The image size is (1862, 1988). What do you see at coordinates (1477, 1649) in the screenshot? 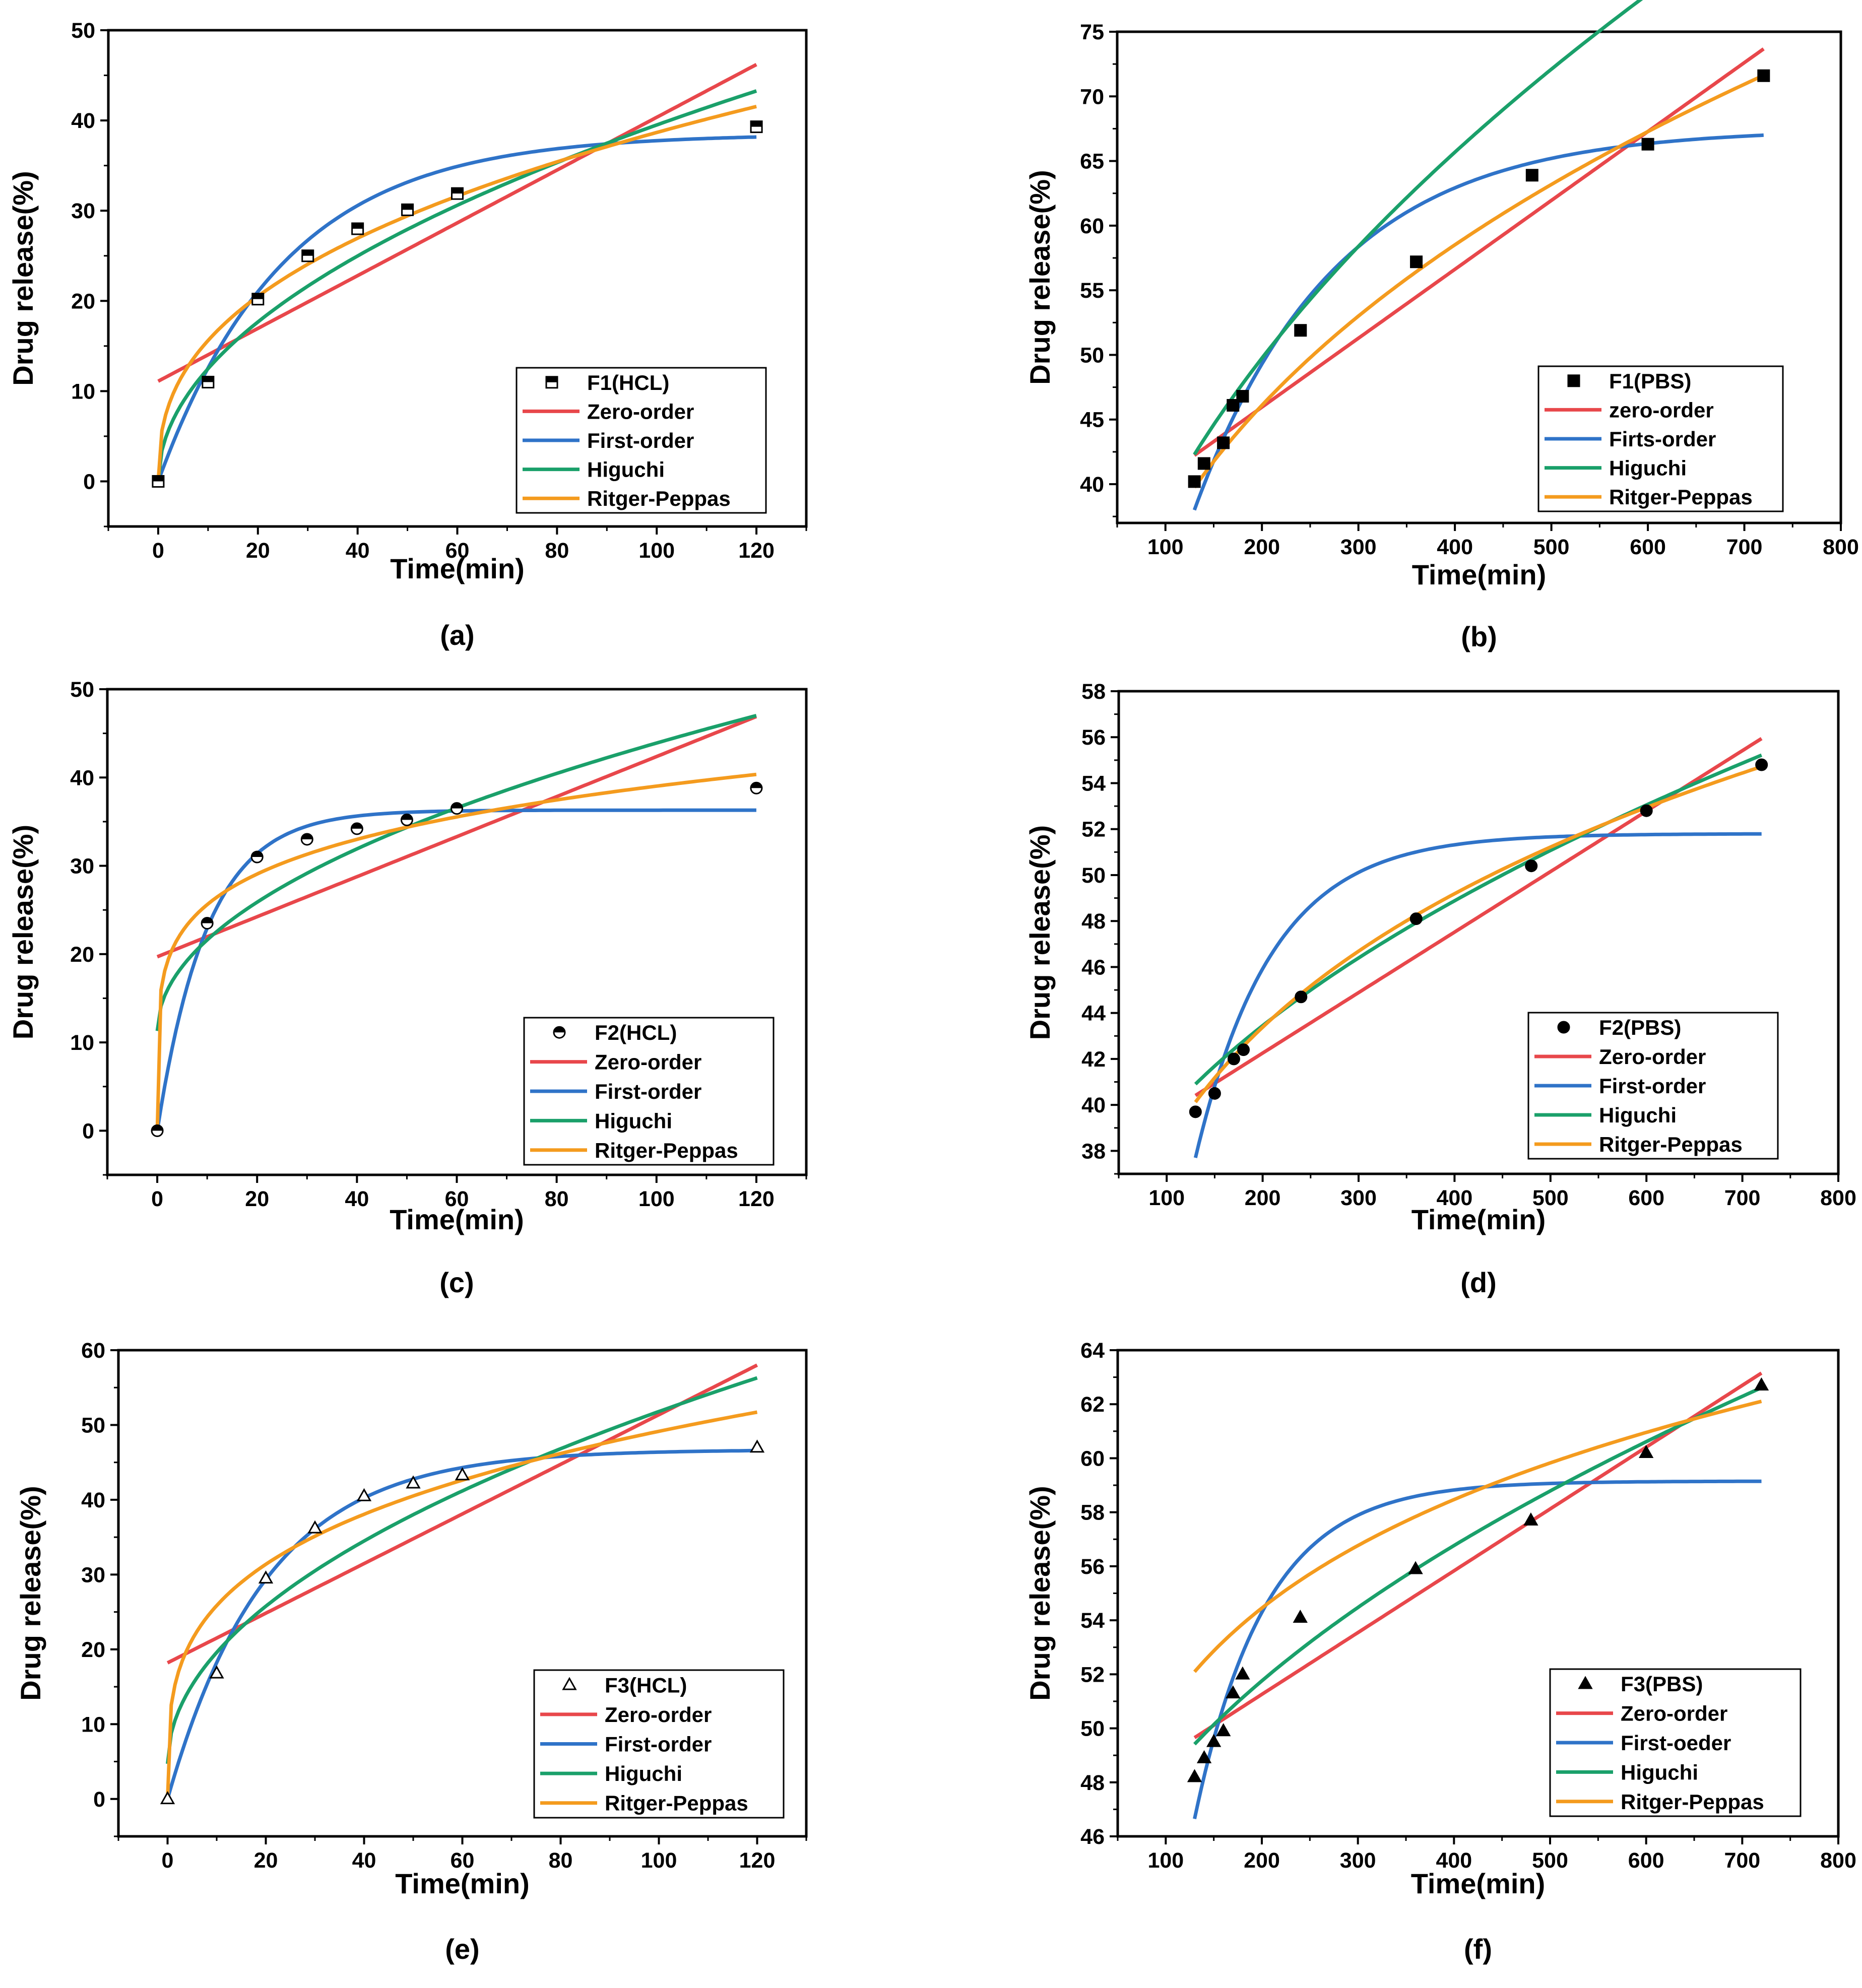
I see `series-line-first-oeder` at bounding box center [1477, 1649].